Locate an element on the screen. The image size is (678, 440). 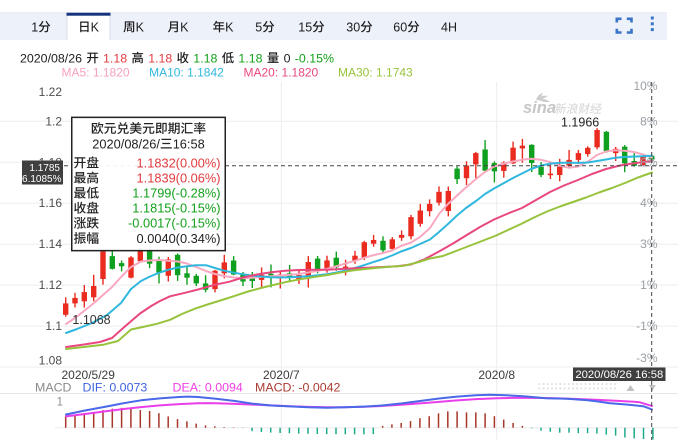
svg-text: 6% is located at coordinates (649, 162).